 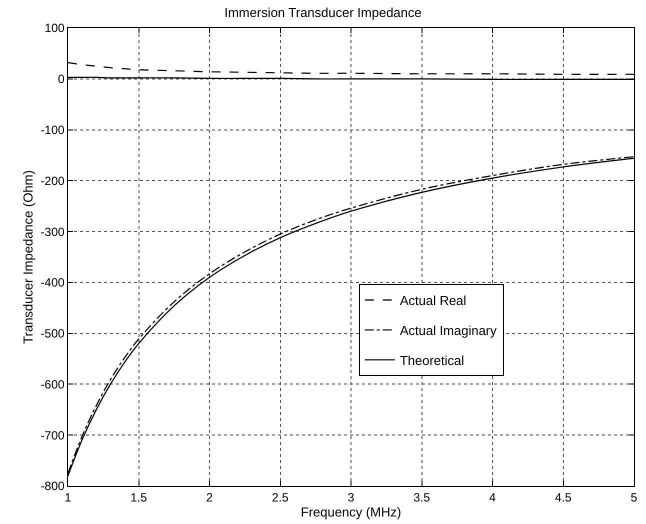 I want to click on y-tick-label: -400, so click(x=52, y=283).